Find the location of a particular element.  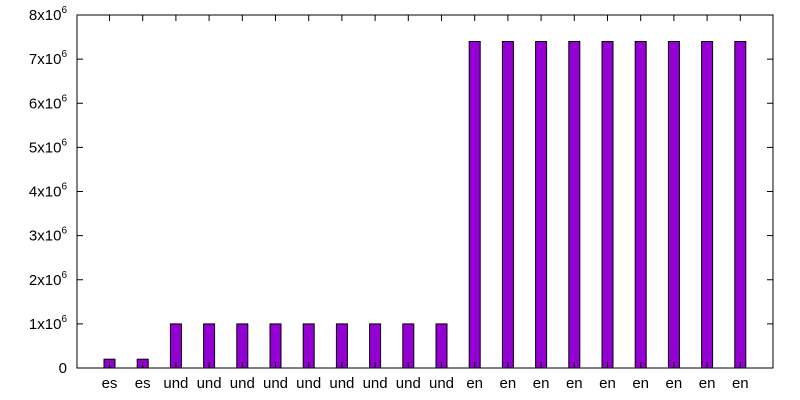

y-tick-label-base: 7x10 is located at coordinates (45, 59).